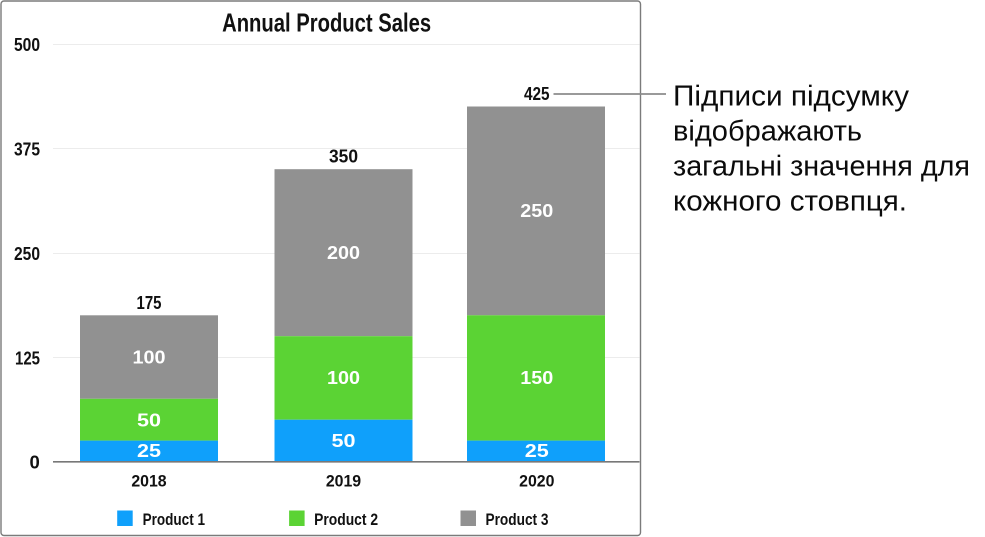 This screenshot has width=985, height=537. What do you see at coordinates (790, 201) in the screenshot?
I see `svg-text: кожного стовпця.` at bounding box center [790, 201].